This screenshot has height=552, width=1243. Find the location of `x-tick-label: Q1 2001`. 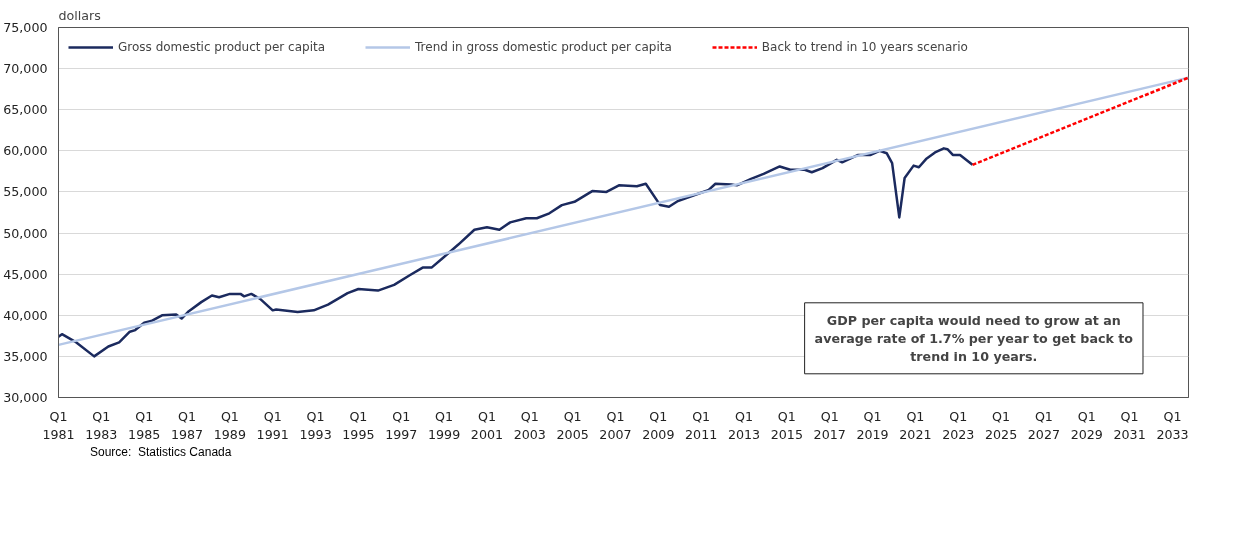

x-tick-label: Q1 2001 is located at coordinates (487, 425).